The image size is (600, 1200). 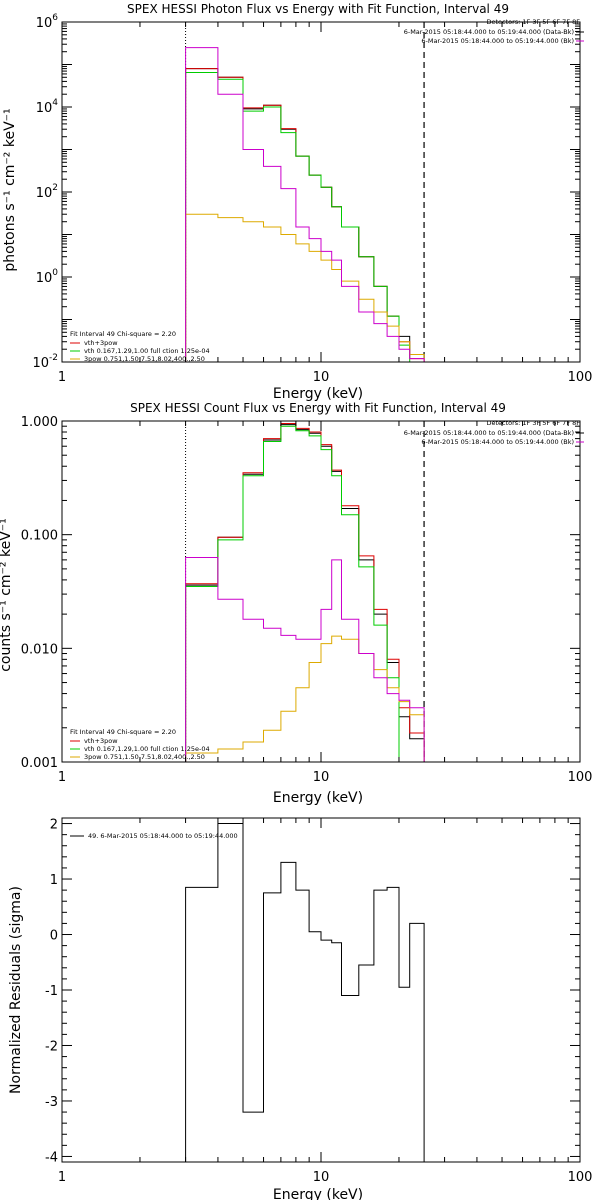 What do you see at coordinates (101, 741) in the screenshot?
I see `count-flux-fit-total: vth+3pow` at bounding box center [101, 741].